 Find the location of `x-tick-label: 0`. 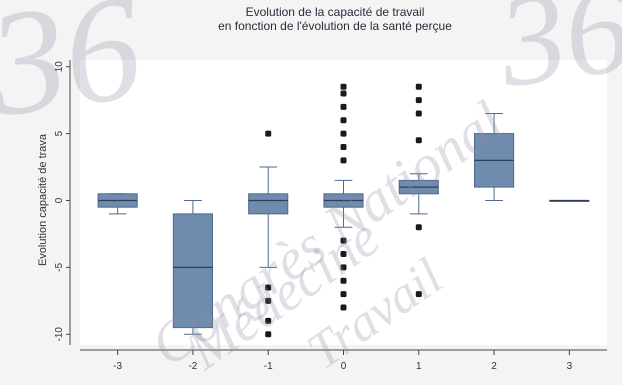

x-tick-label: 0 is located at coordinates (344, 366).